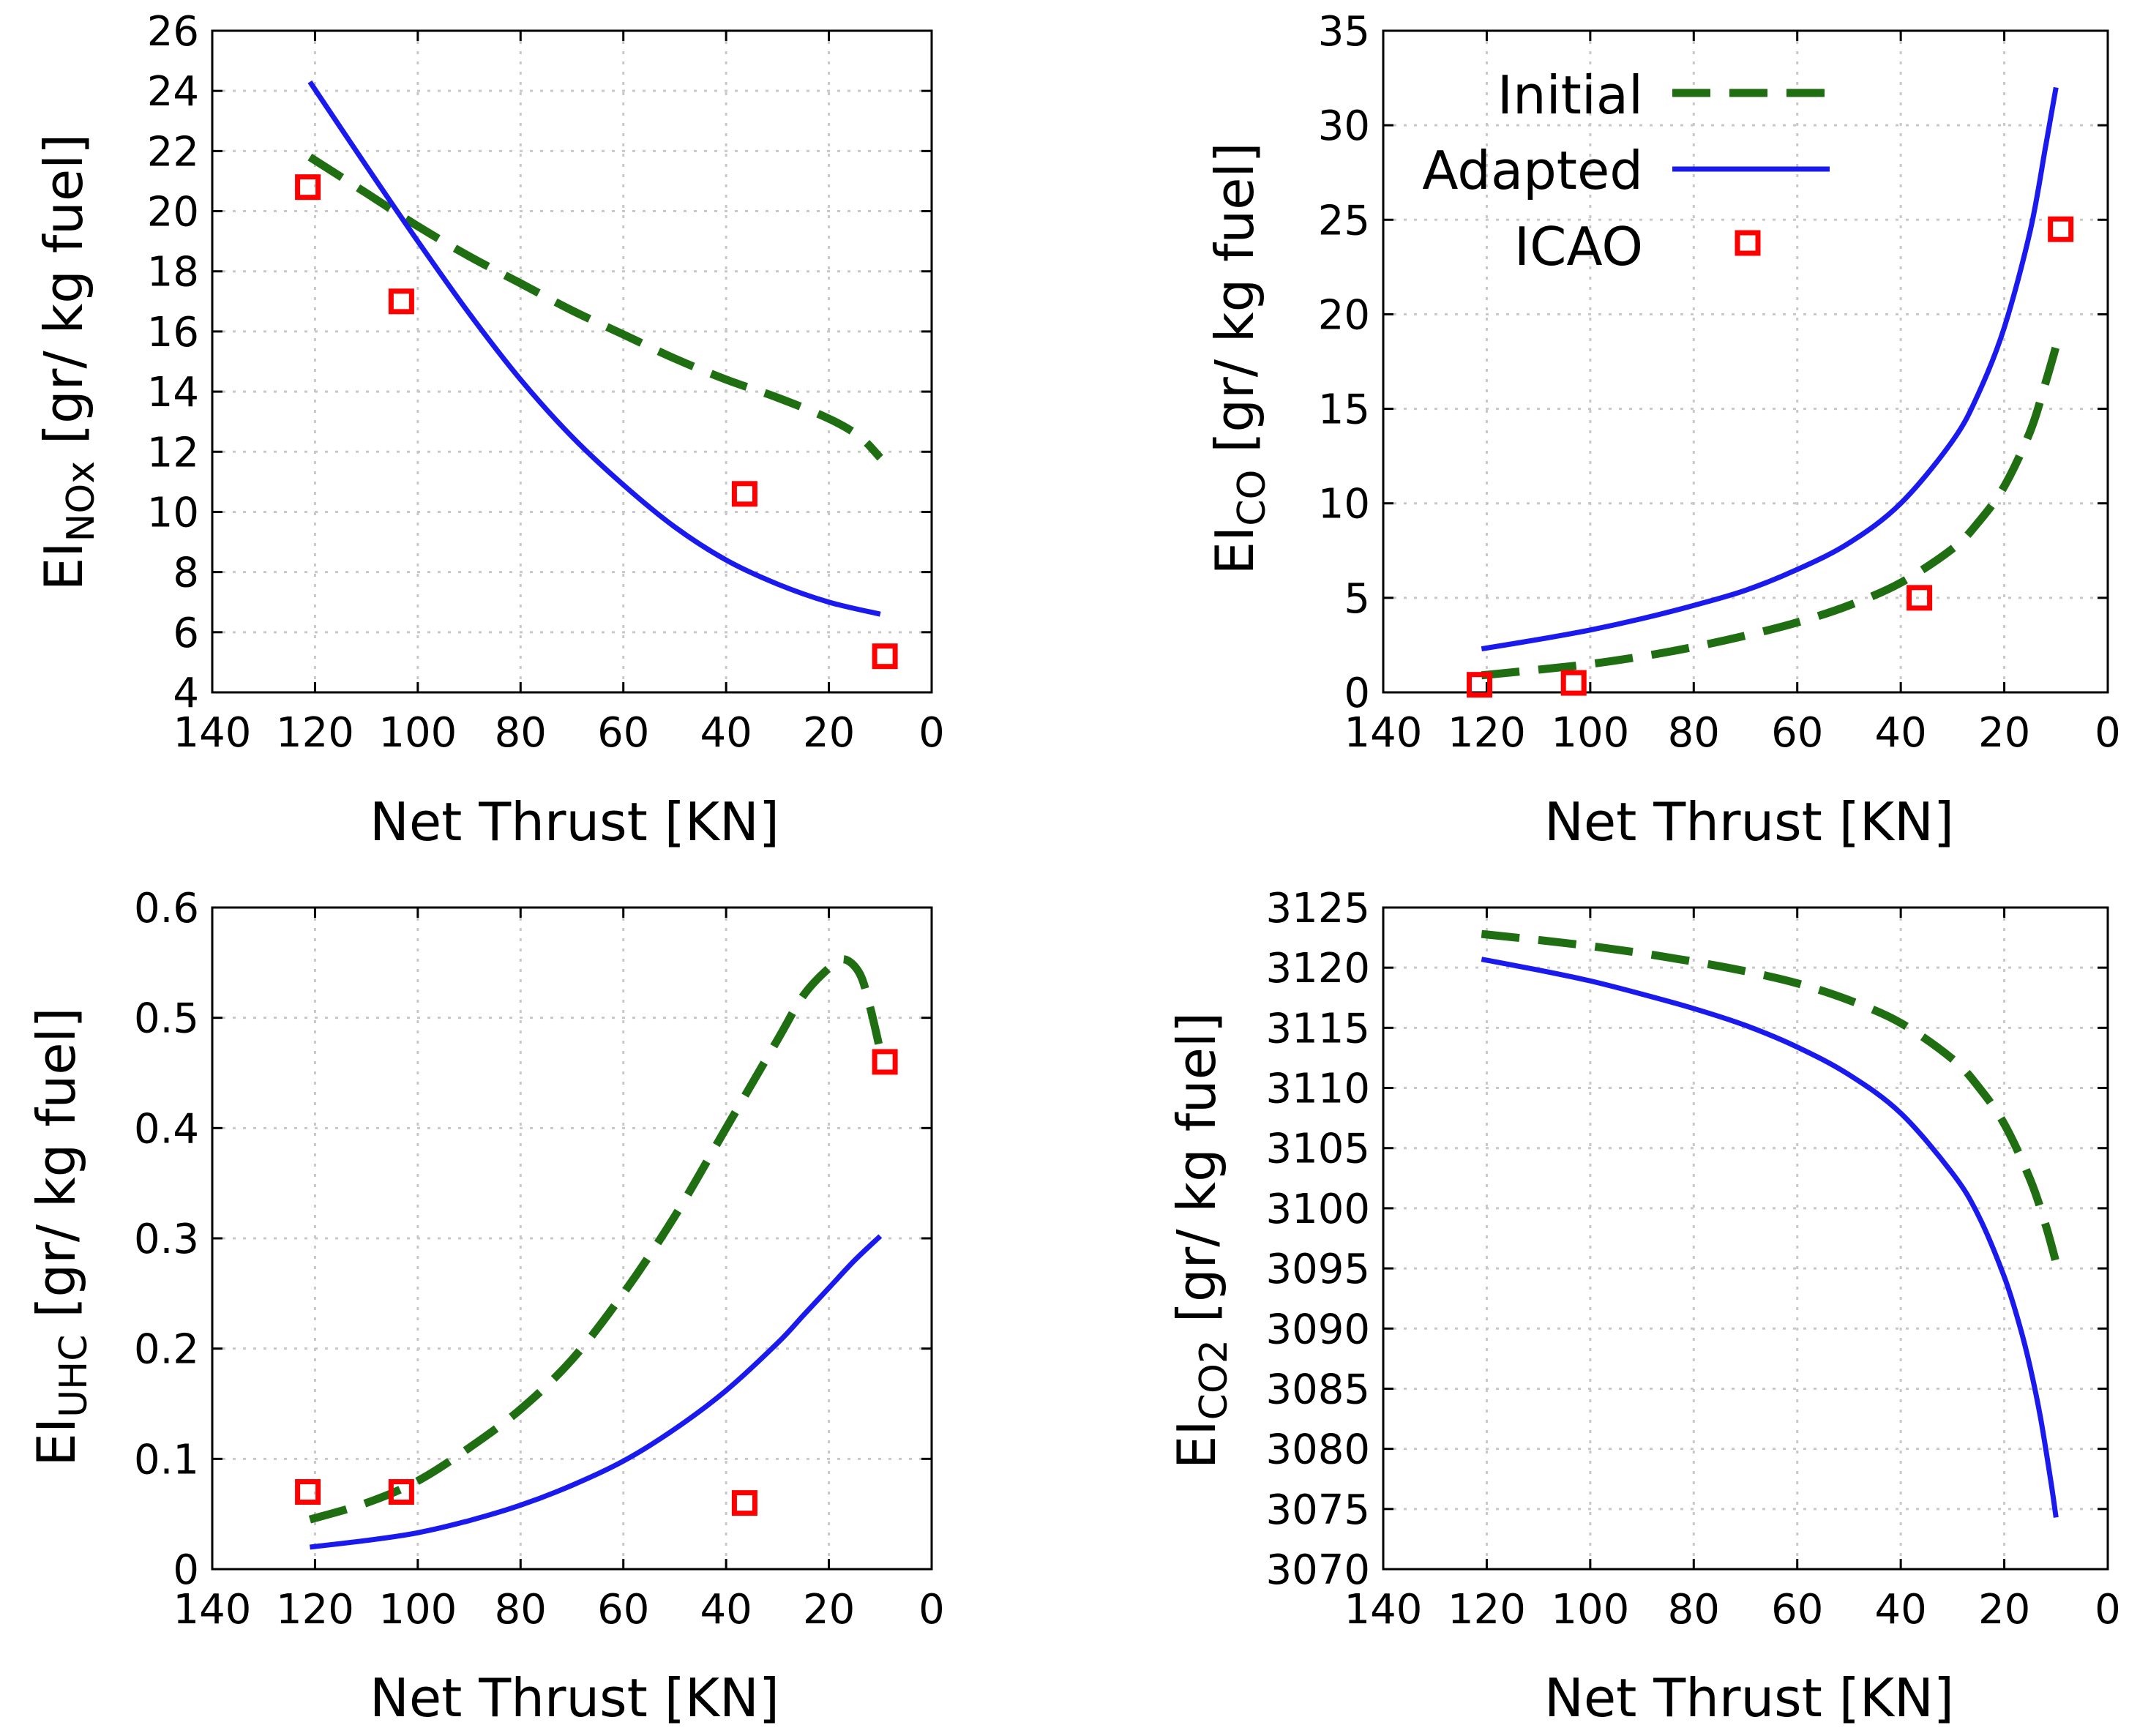 Image resolution: width=2129 pixels, height=1736 pixels. Describe the element at coordinates (173, 332) in the screenshot. I see `y-tick-label: 16` at that location.